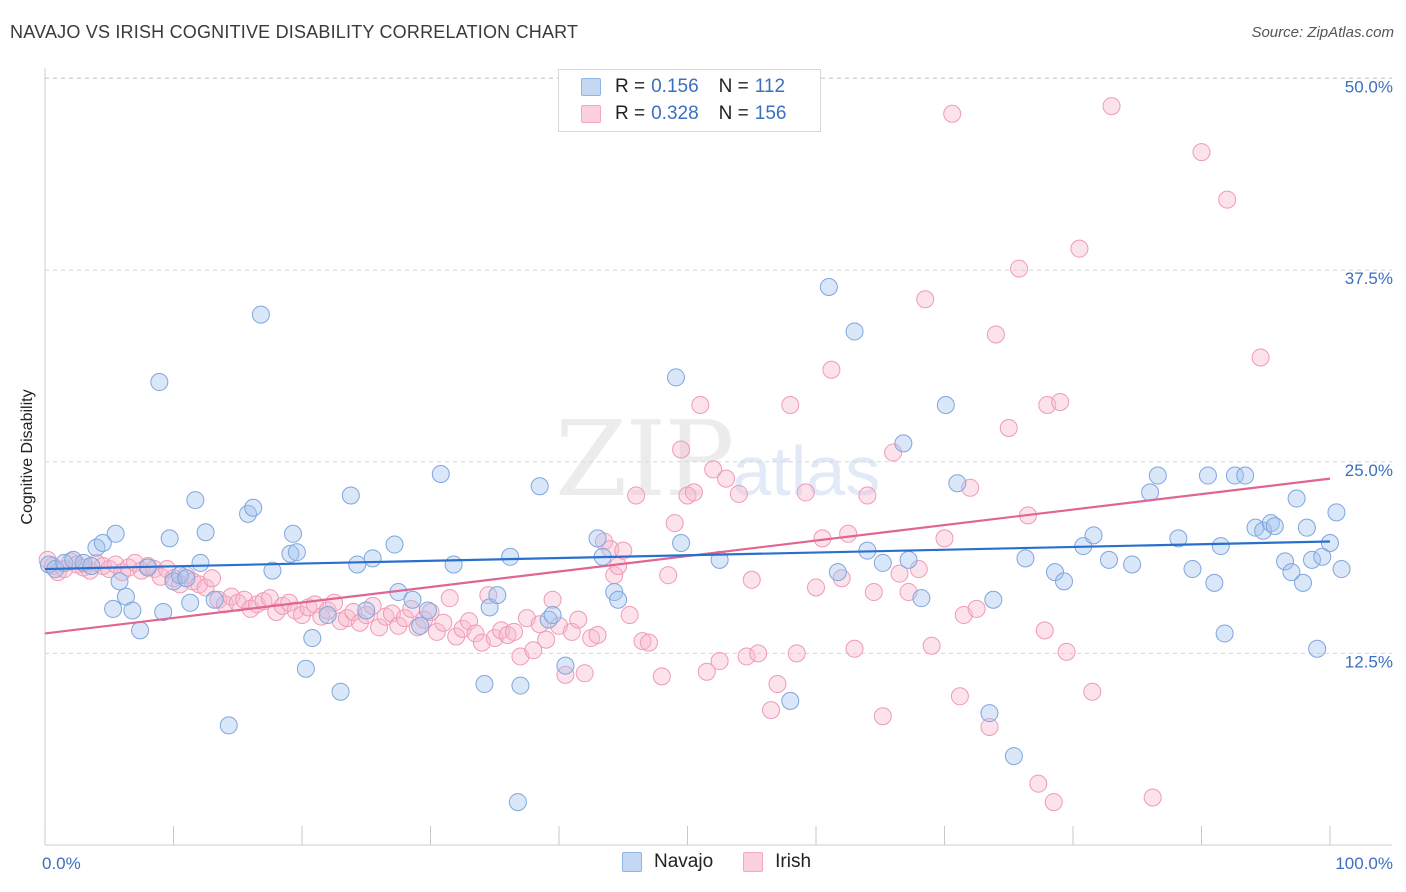 The height and width of the screenshot is (892, 1406). I want to click on navajo-legend-swatch, so click(632, 862).